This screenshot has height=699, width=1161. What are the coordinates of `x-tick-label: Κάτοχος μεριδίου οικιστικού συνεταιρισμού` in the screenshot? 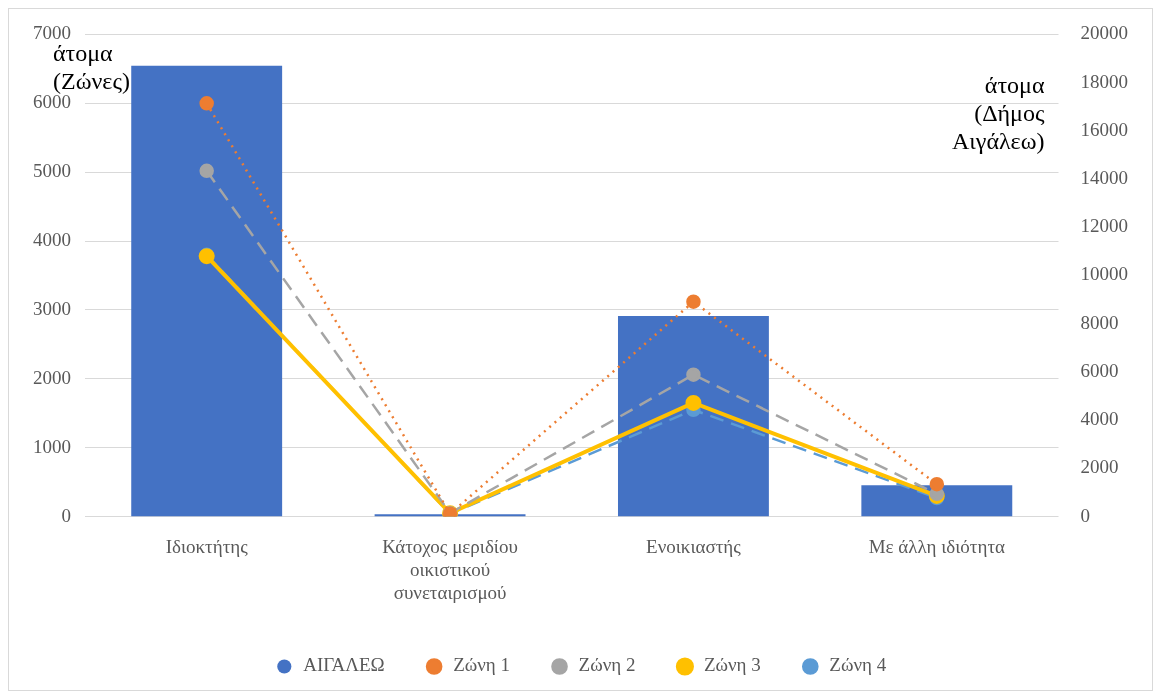 It's located at (450, 569).